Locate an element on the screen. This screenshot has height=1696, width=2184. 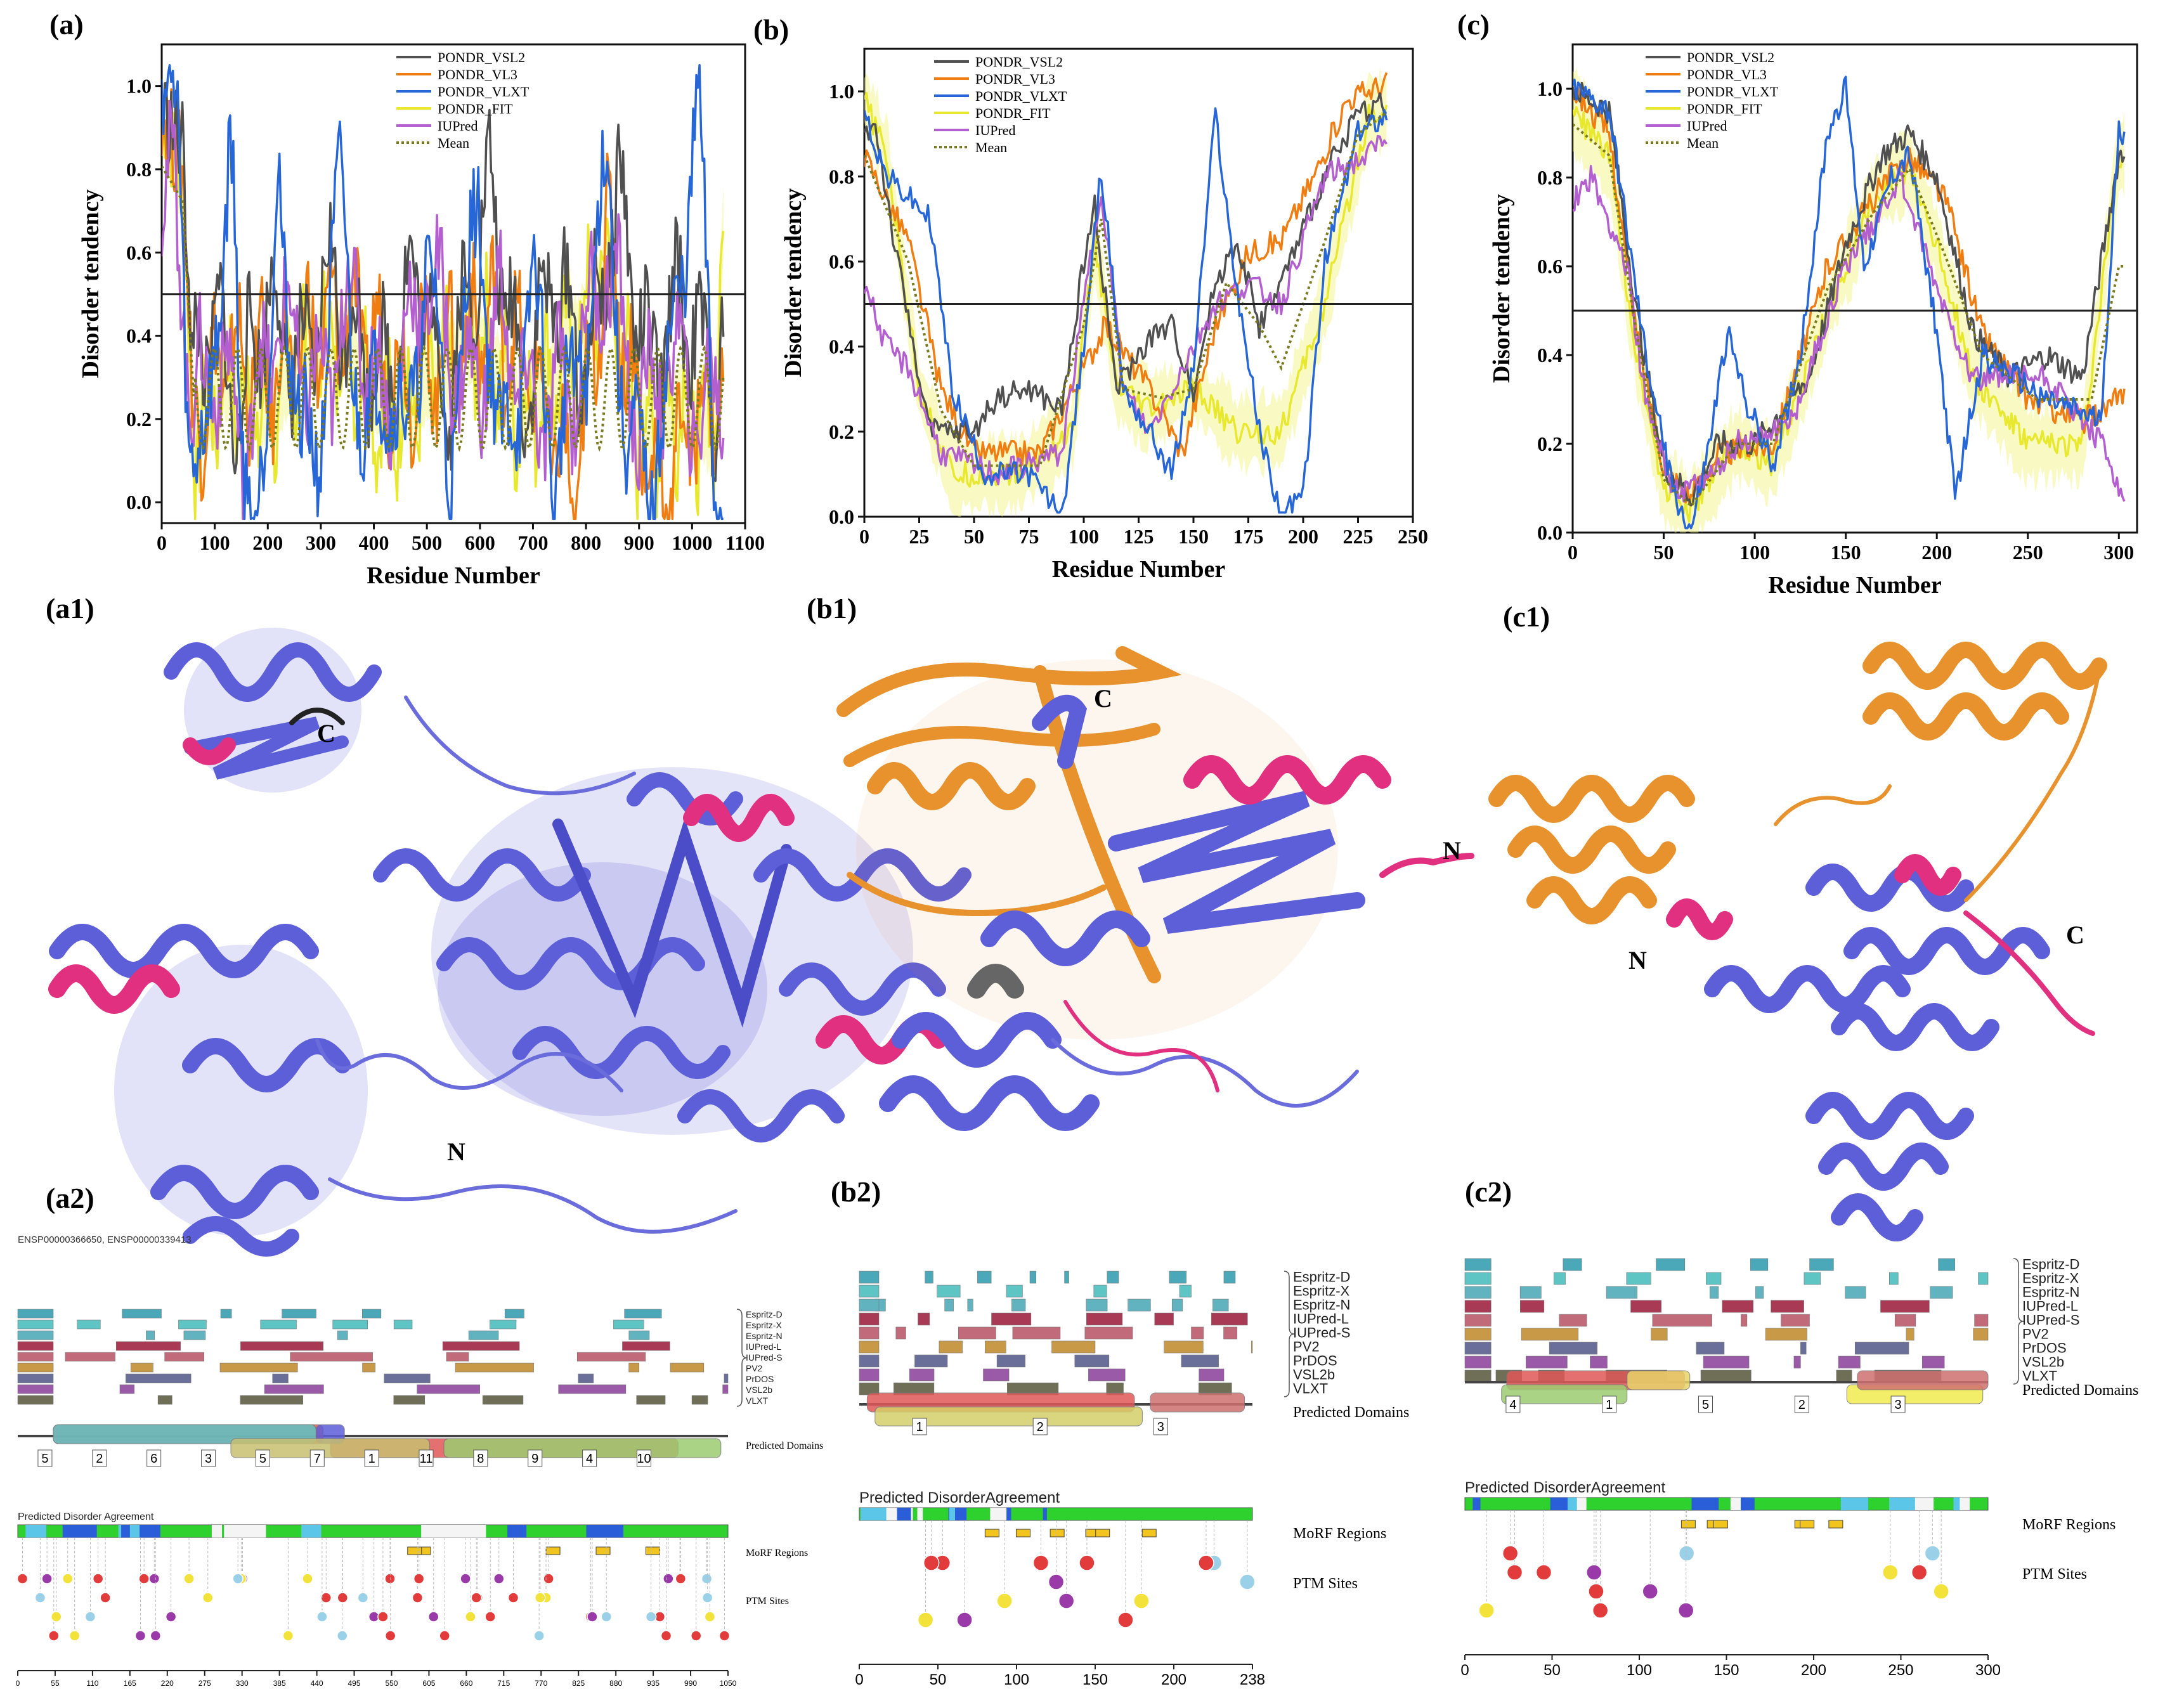
label-disorder-agreement: Predicted Disorder Agreement is located at coordinates (86, 1517).